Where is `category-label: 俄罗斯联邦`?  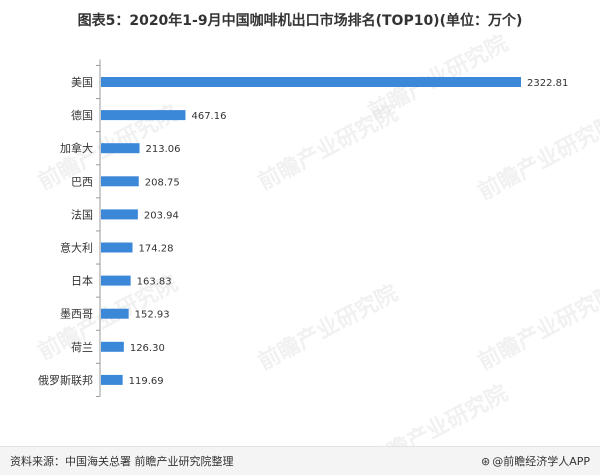
category-label: 俄罗斯联邦 is located at coordinates (65, 380).